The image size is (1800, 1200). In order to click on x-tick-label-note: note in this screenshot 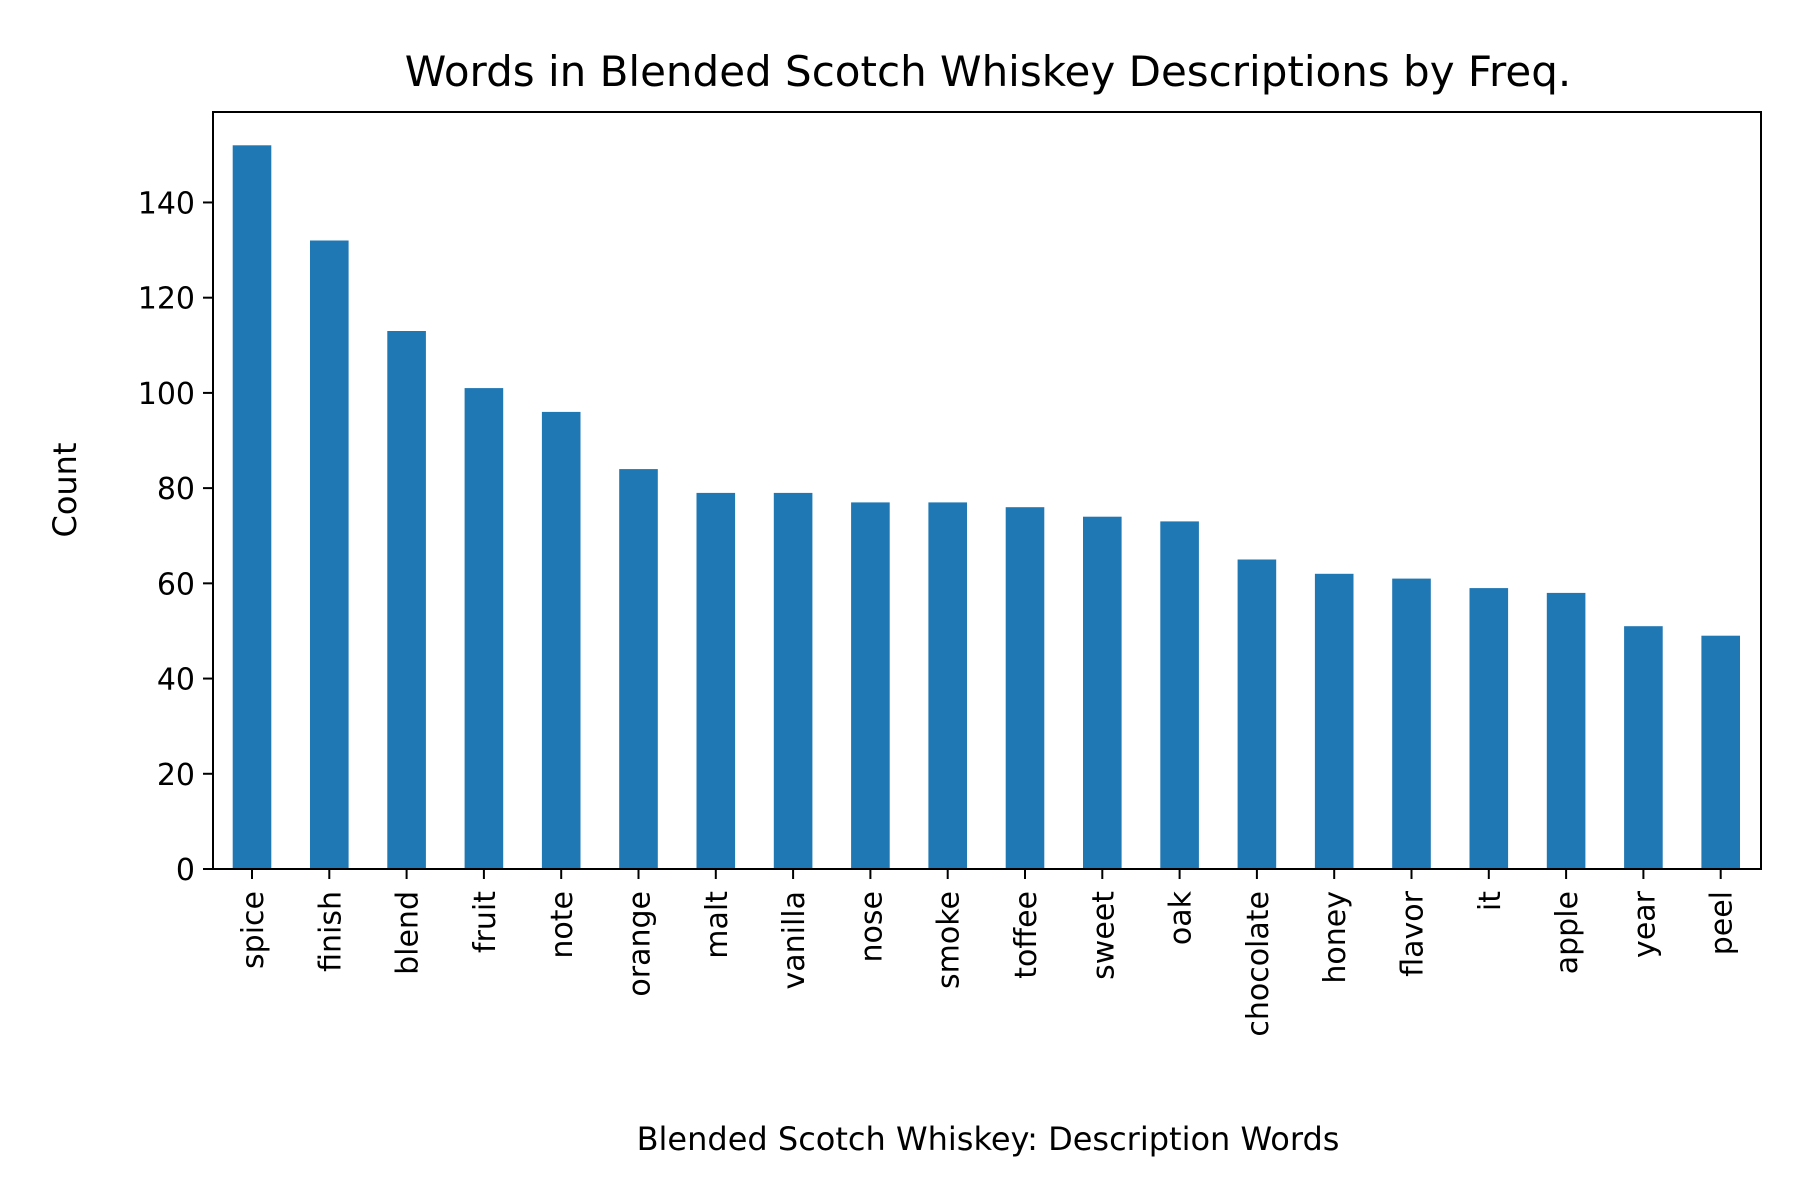, I will do `click(562, 925)`.